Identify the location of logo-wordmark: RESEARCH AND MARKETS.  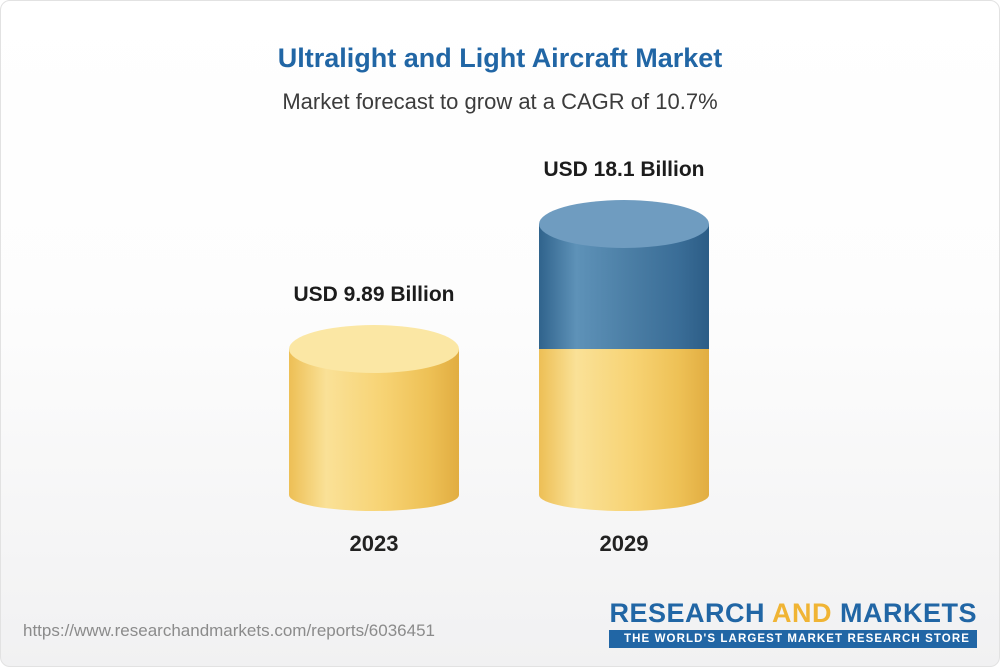
(793, 613).